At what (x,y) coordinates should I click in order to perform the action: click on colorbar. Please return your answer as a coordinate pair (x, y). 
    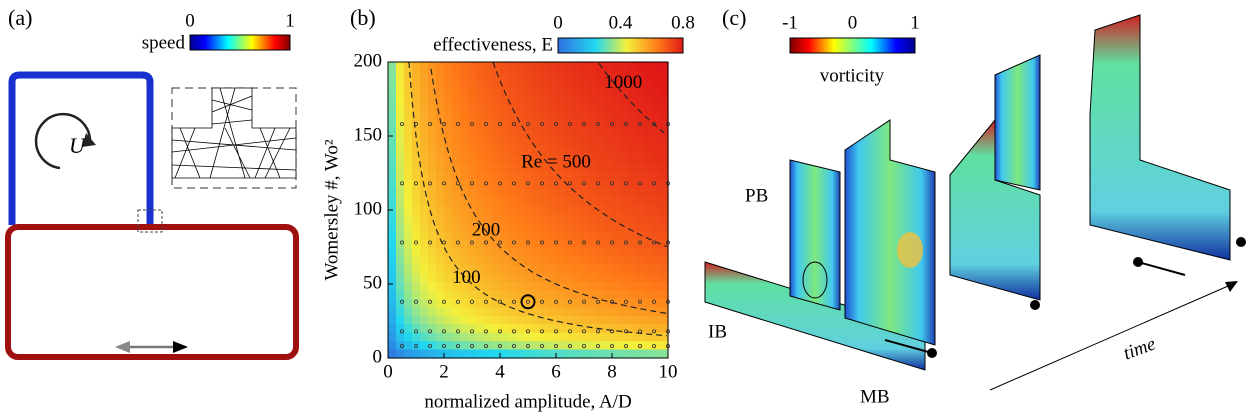
    Looking at the image, I should click on (852, 45).